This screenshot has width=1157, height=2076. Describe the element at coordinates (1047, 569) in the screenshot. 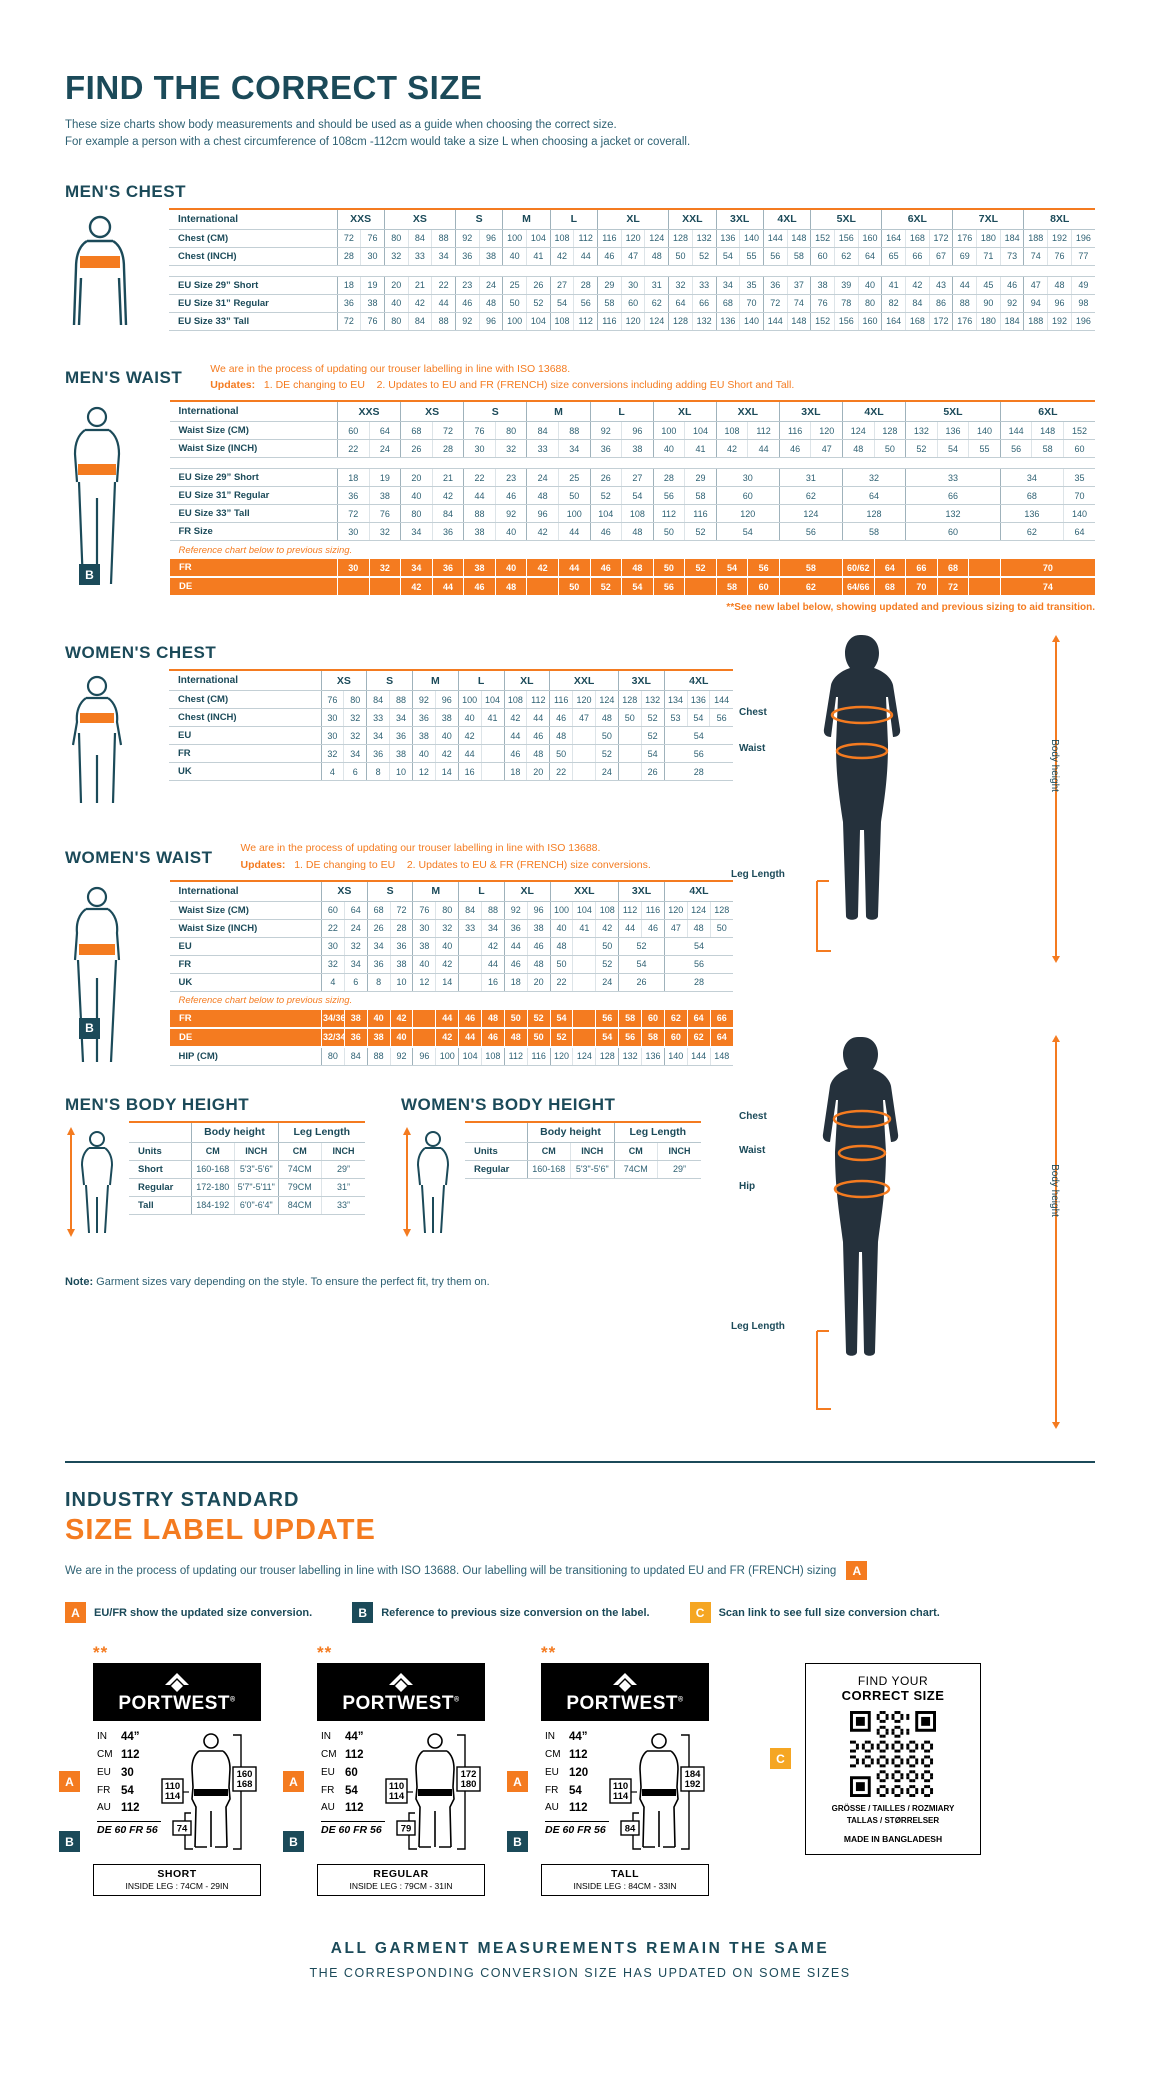

I see `size-cell: 70` at that location.